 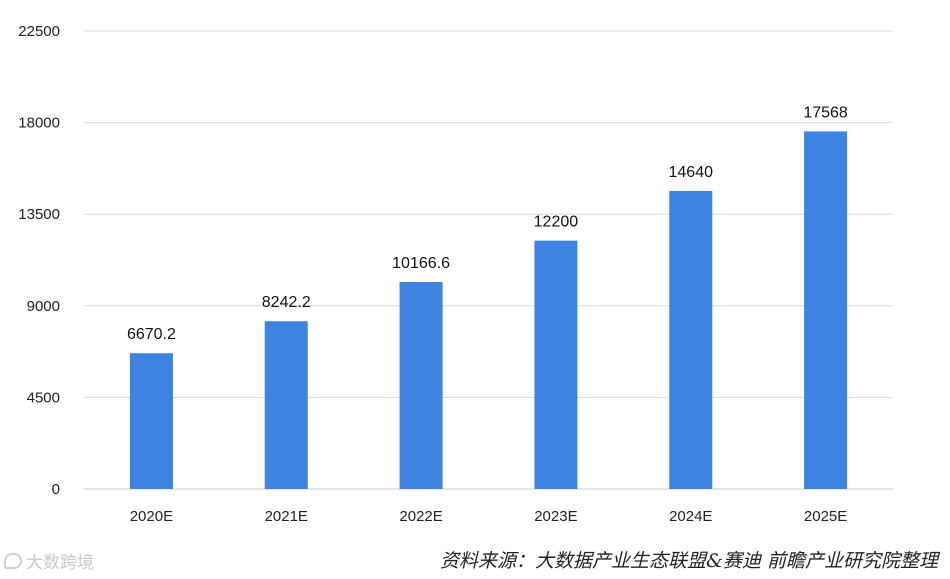 What do you see at coordinates (825, 112) in the screenshot?
I see `data-label: 17568` at bounding box center [825, 112].